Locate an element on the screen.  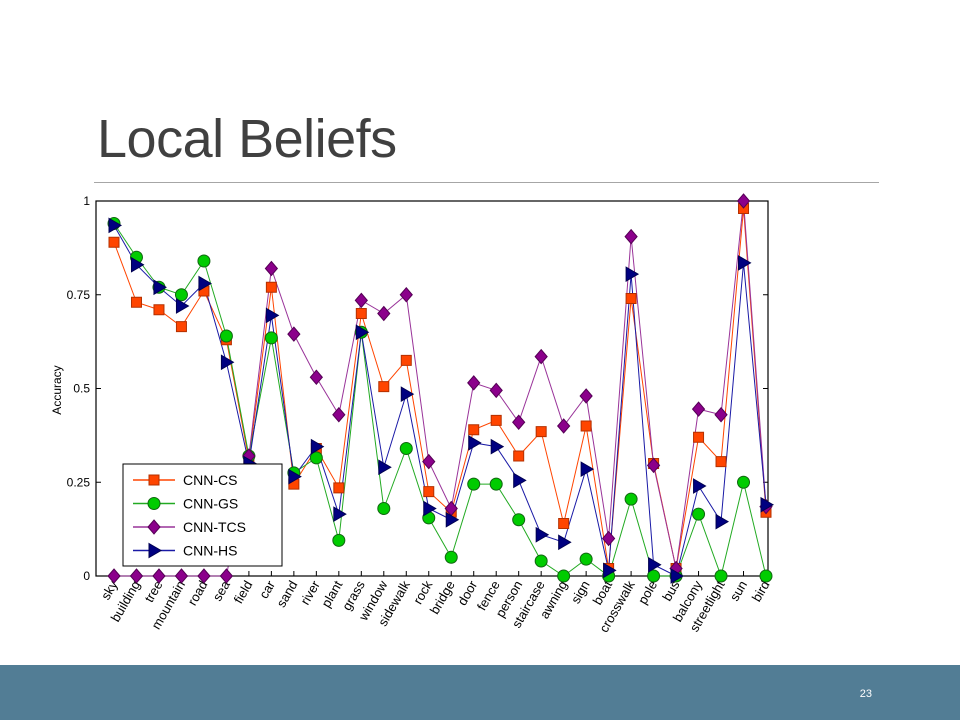
y-axis-label: Accuracy is located at coordinates (57, 389).